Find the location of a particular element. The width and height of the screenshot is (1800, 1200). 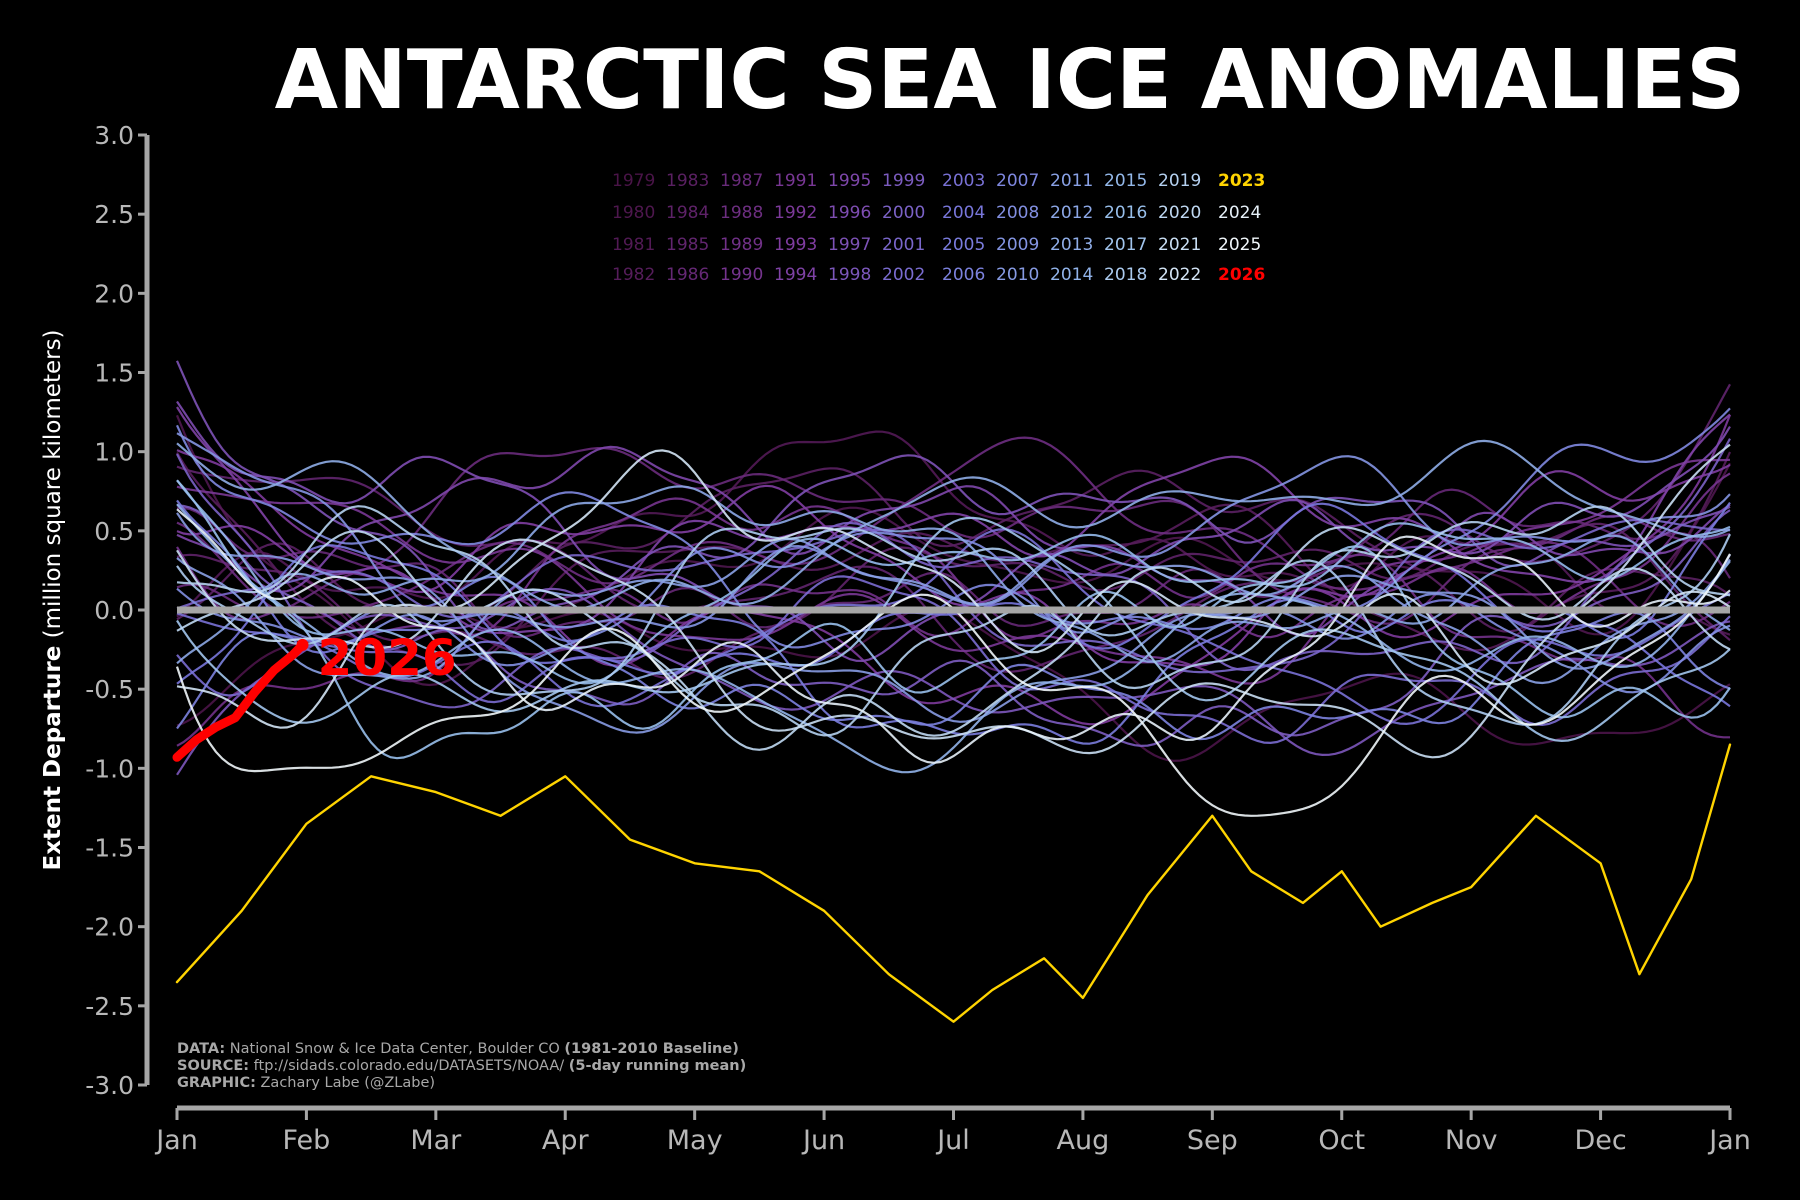

chart-title: ANTARCTIC SEA ICE ANOMALIES is located at coordinates (1010, 80).